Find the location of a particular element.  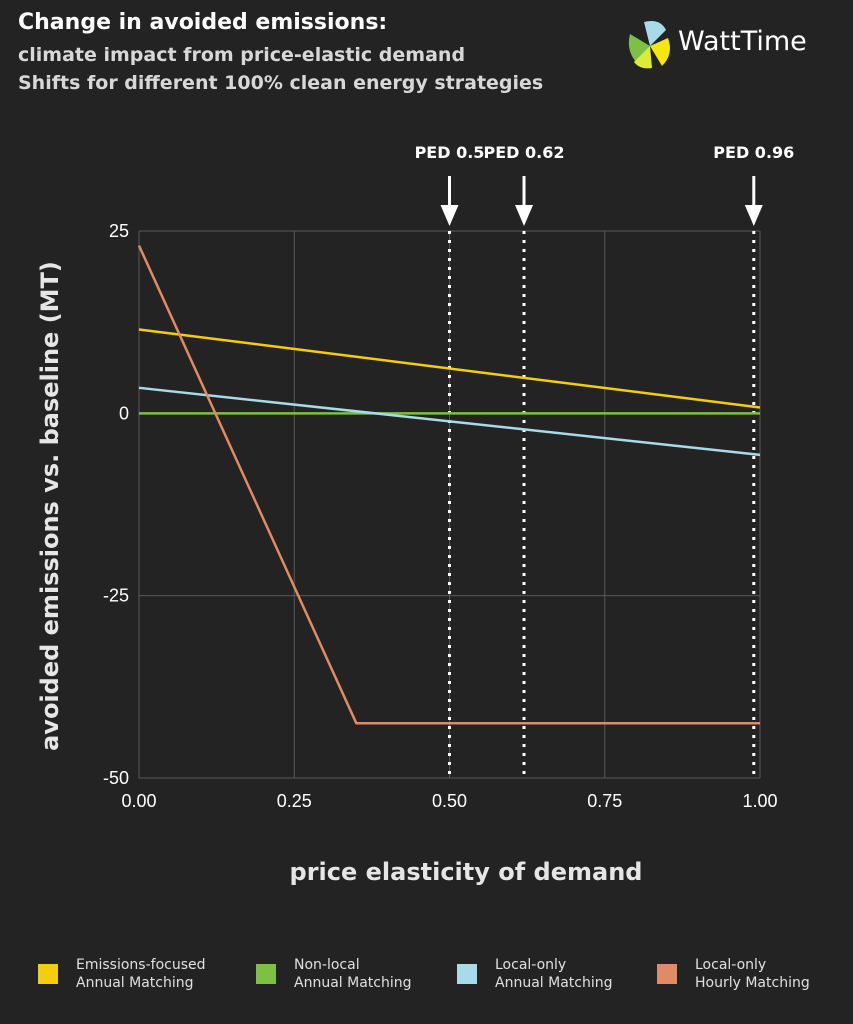

ped-label: PED 0.96 is located at coordinates (753, 152).